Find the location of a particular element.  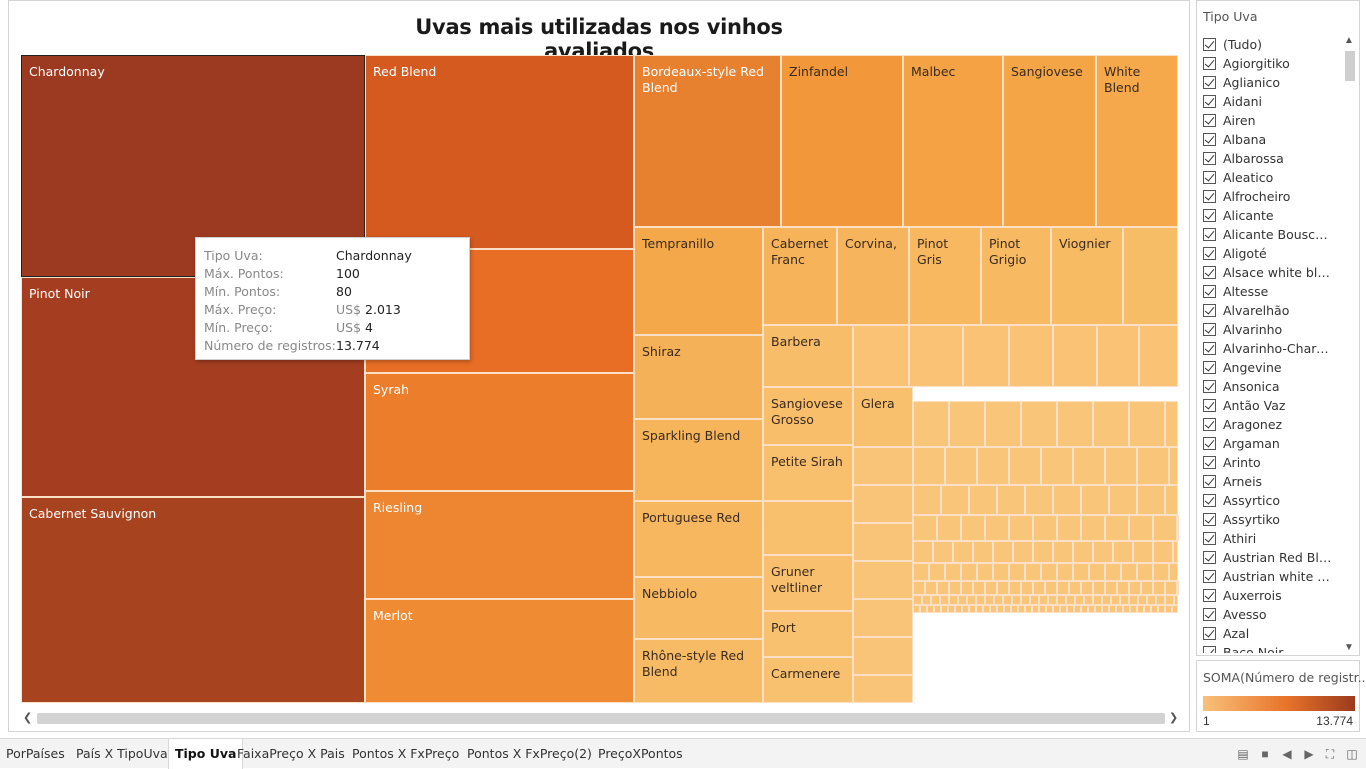

filter-item: Aleatico is located at coordinates (1273, 177).